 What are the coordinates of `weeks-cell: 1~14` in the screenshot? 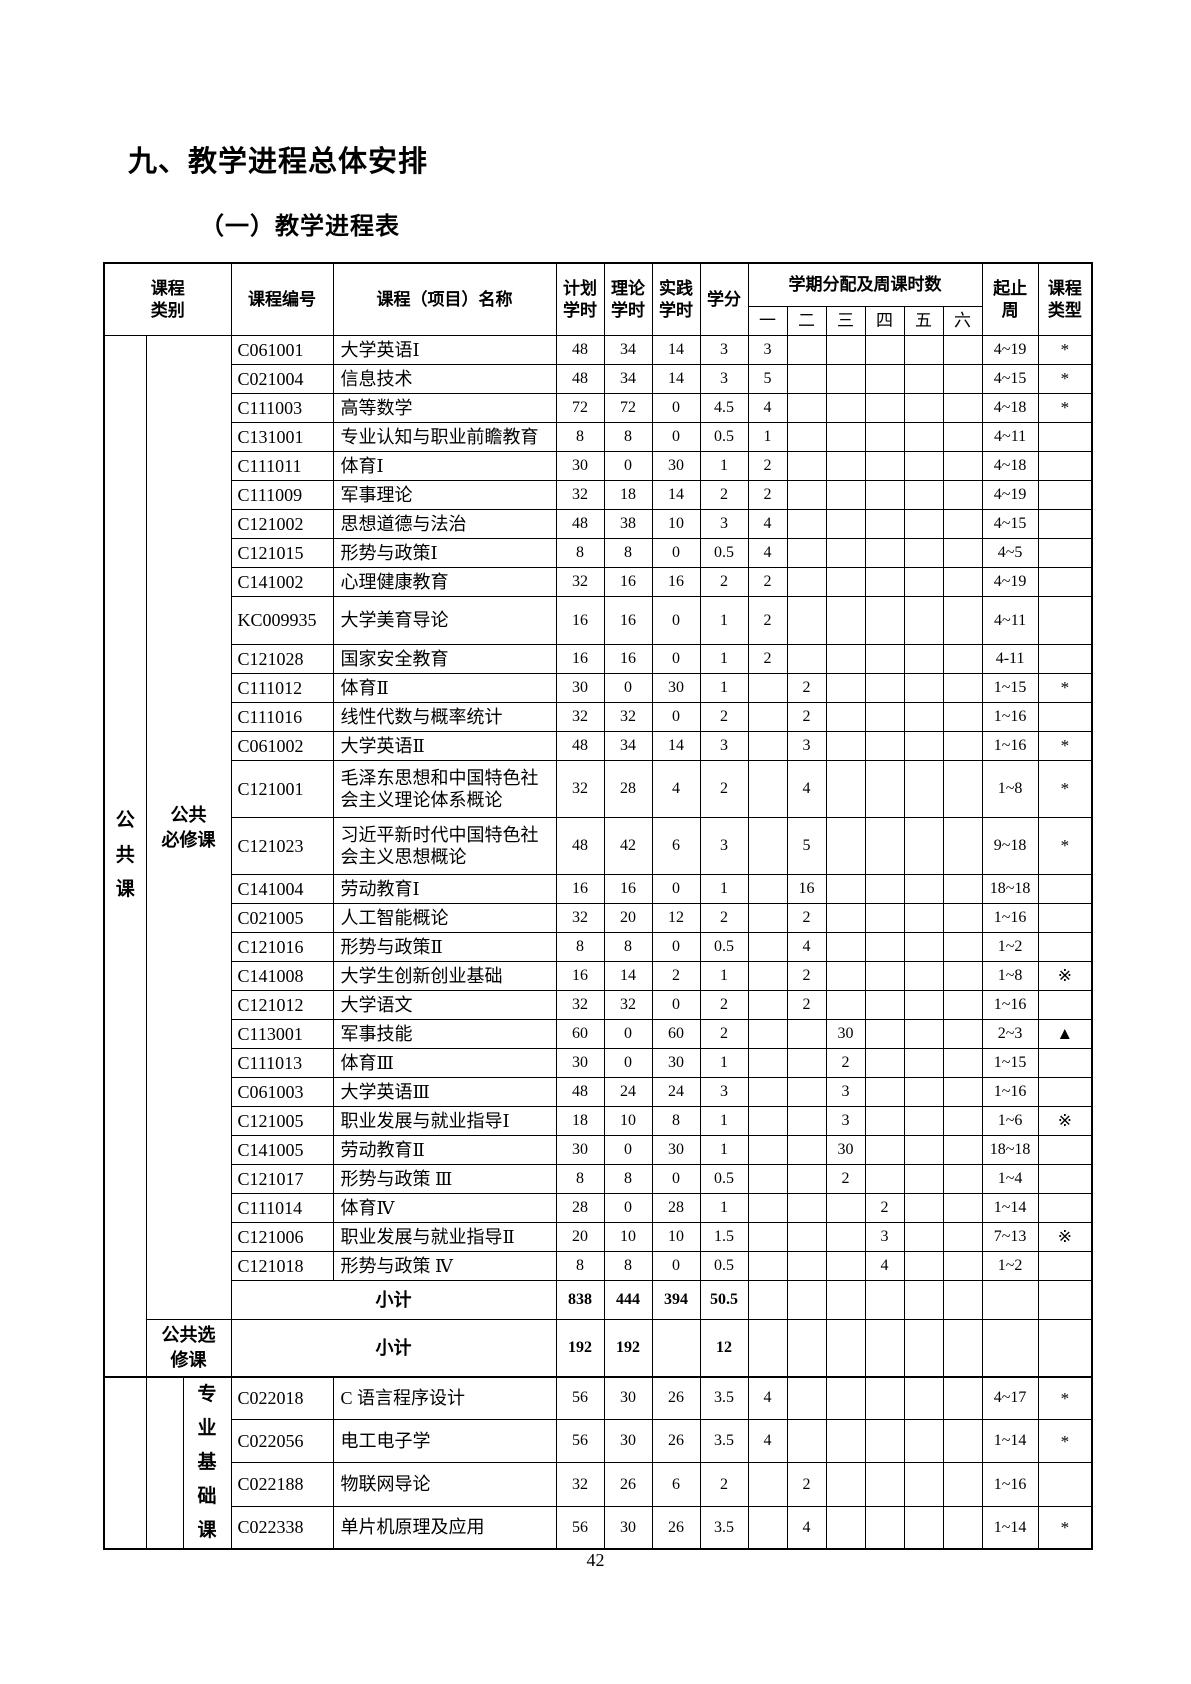 It's located at (1010, 1527).